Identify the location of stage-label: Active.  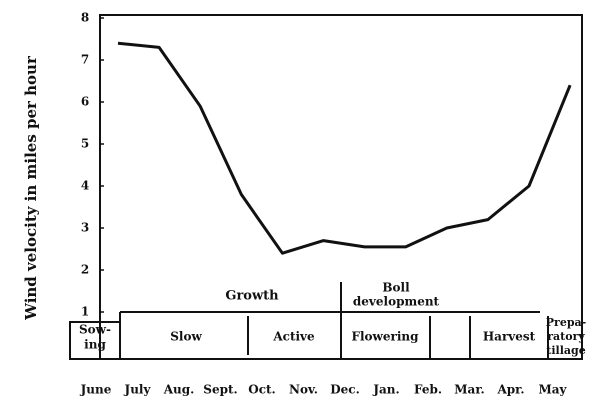
(293, 337).